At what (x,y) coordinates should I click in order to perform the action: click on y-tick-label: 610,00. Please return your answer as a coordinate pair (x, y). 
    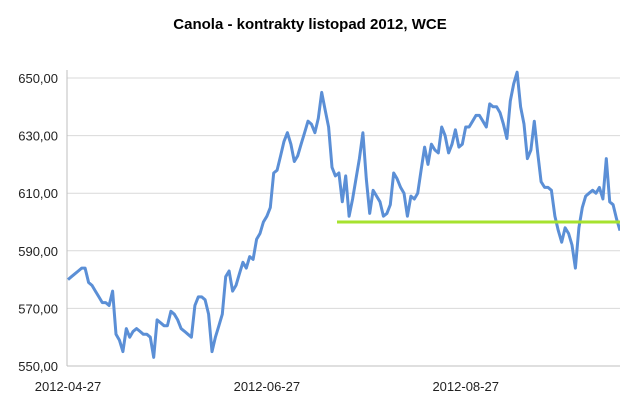
    Looking at the image, I should click on (38, 193).